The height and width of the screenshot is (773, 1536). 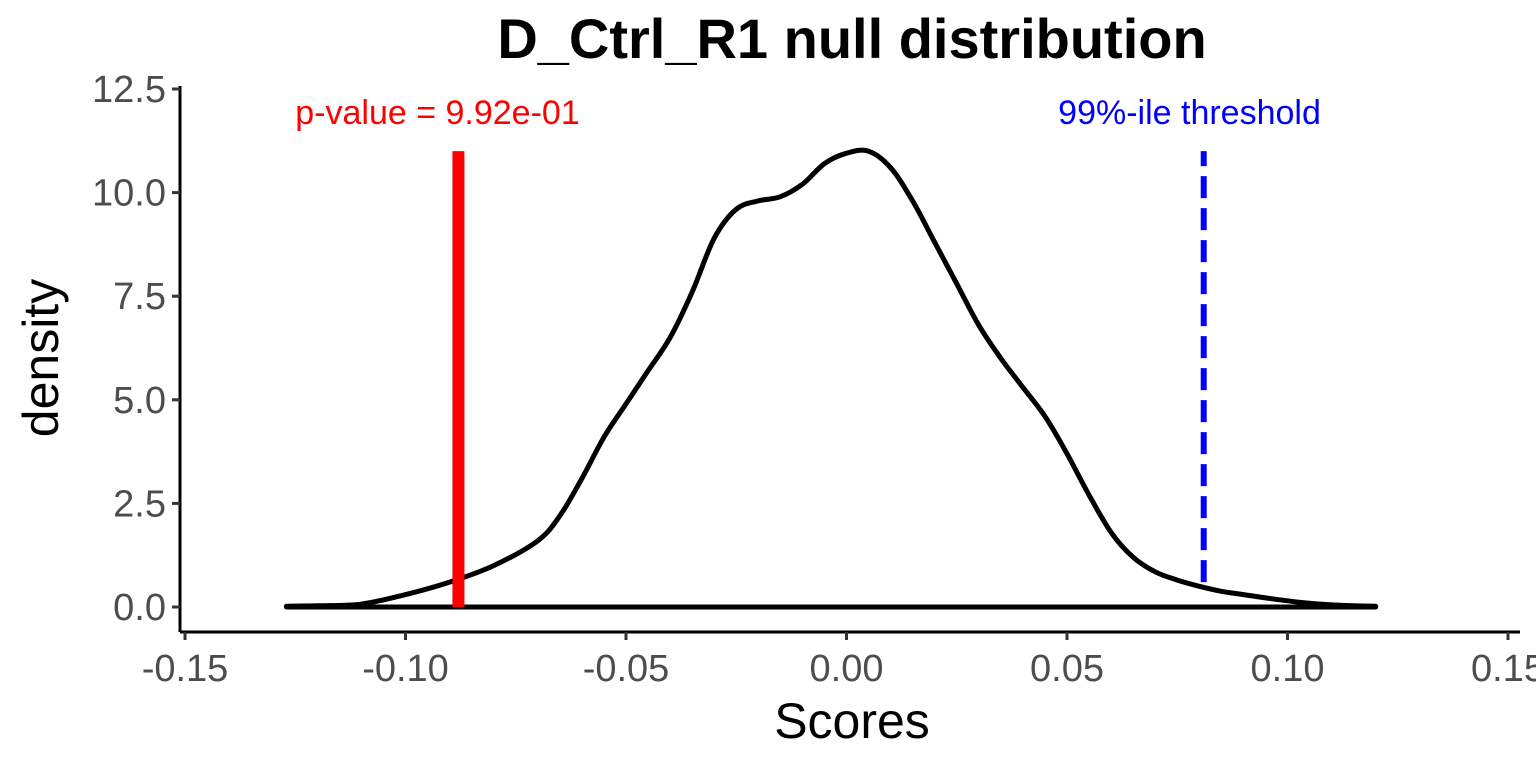 What do you see at coordinates (185, 669) in the screenshot?
I see `x-tick-label: -0.15` at bounding box center [185, 669].